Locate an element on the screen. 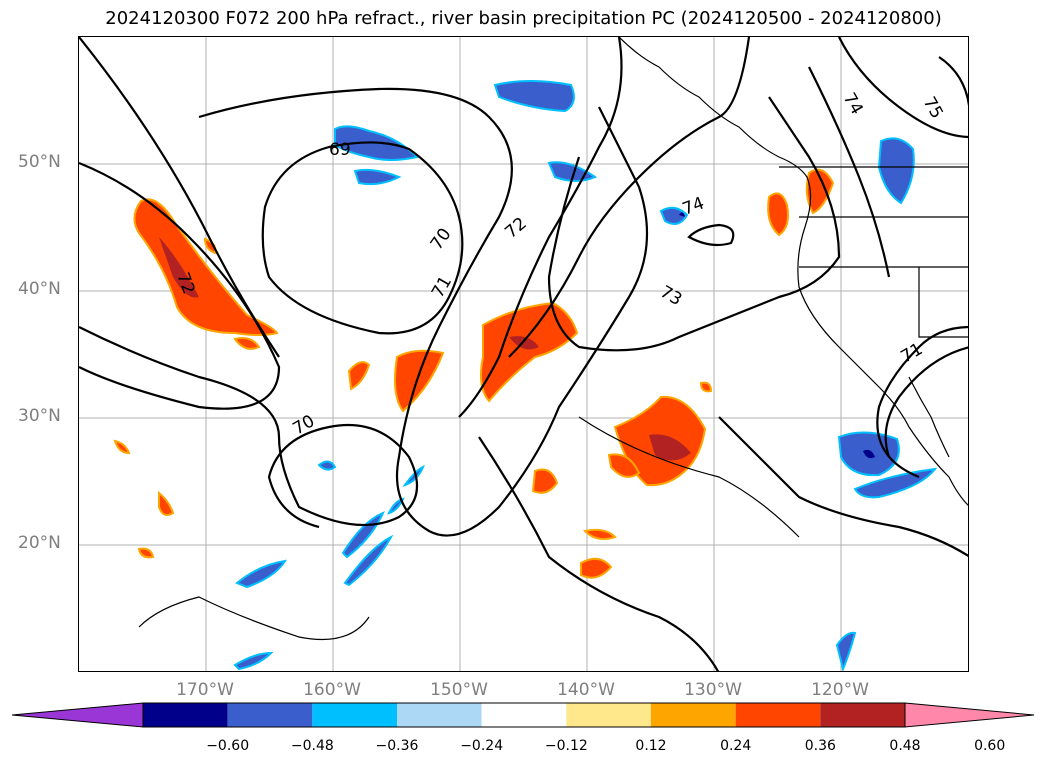  colorbar-tick-label: −0.60 is located at coordinates (228, 746).